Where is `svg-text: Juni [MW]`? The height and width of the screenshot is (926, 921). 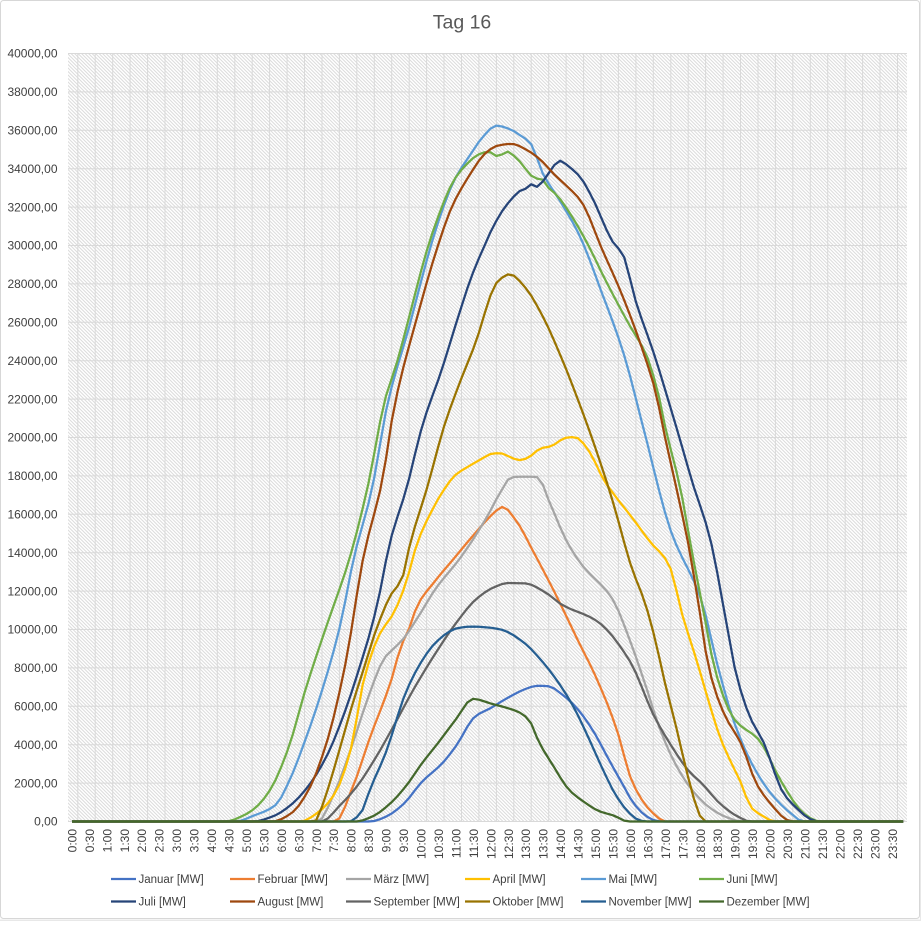 svg-text: Juni [MW] is located at coordinates (752, 880).